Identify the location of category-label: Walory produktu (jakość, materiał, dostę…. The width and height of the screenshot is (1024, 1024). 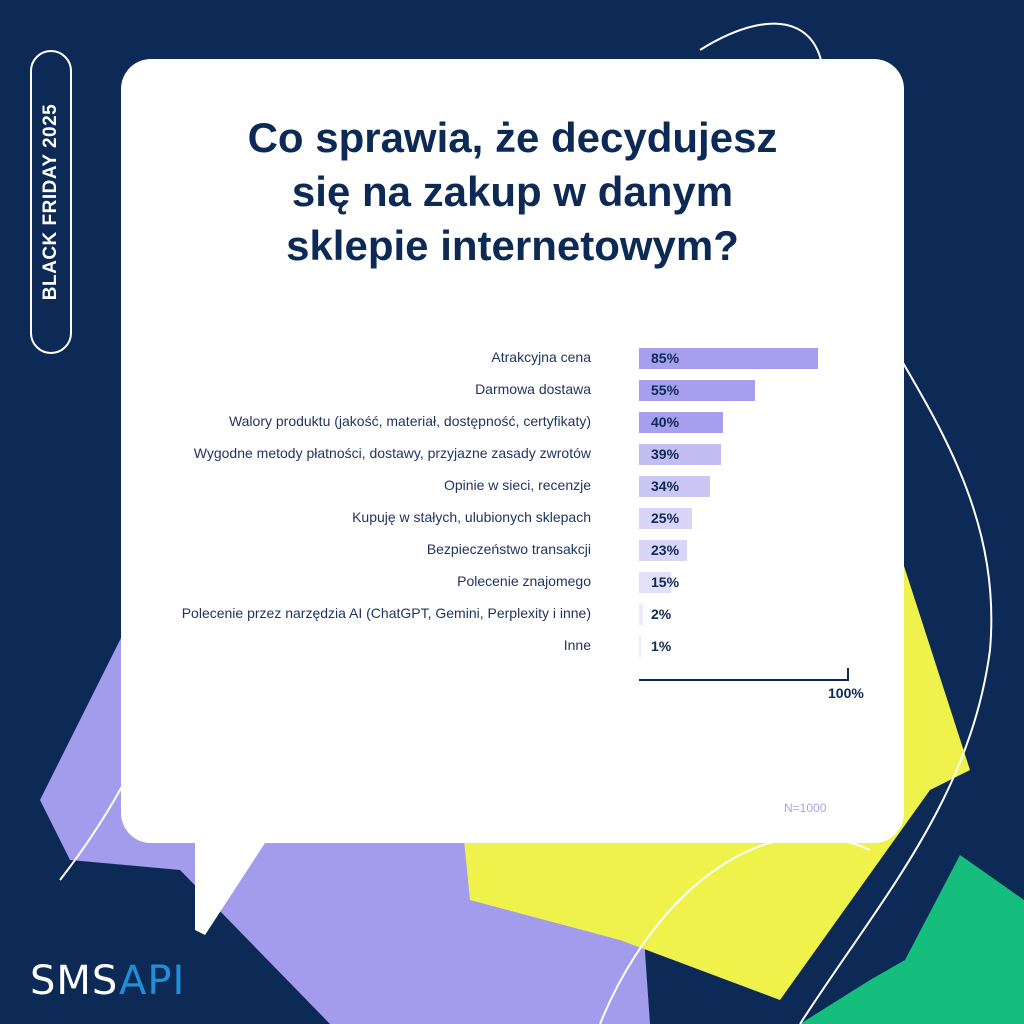
(409, 421).